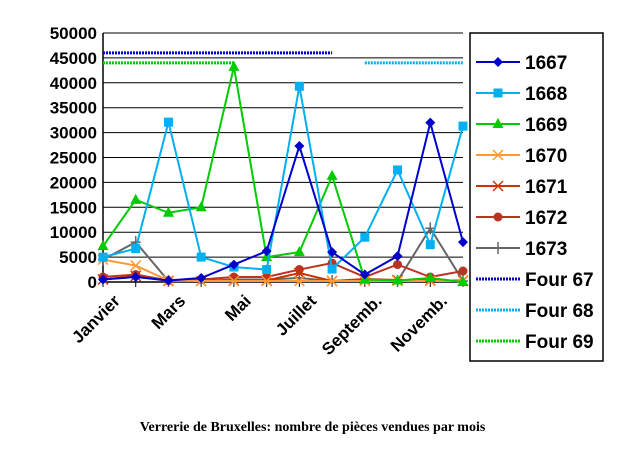 This screenshot has height=460, width=625. What do you see at coordinates (521, 125) in the screenshot?
I see `legend-item: 1669` at bounding box center [521, 125].